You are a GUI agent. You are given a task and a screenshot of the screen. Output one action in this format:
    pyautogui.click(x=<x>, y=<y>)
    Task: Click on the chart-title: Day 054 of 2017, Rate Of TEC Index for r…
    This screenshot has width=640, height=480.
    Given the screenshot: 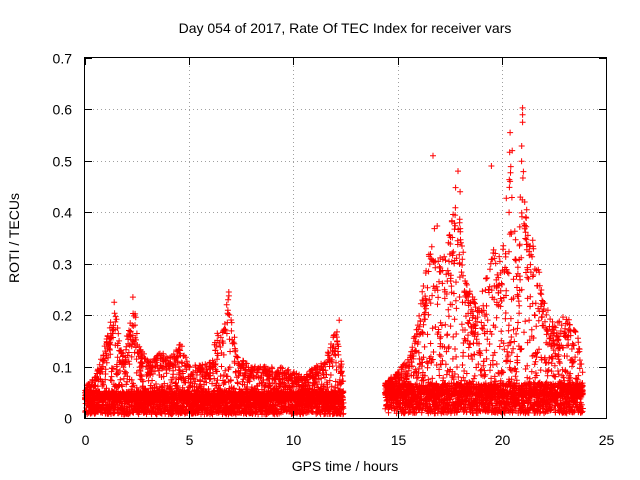 What is the action you would take?
    pyautogui.click(x=345, y=28)
    